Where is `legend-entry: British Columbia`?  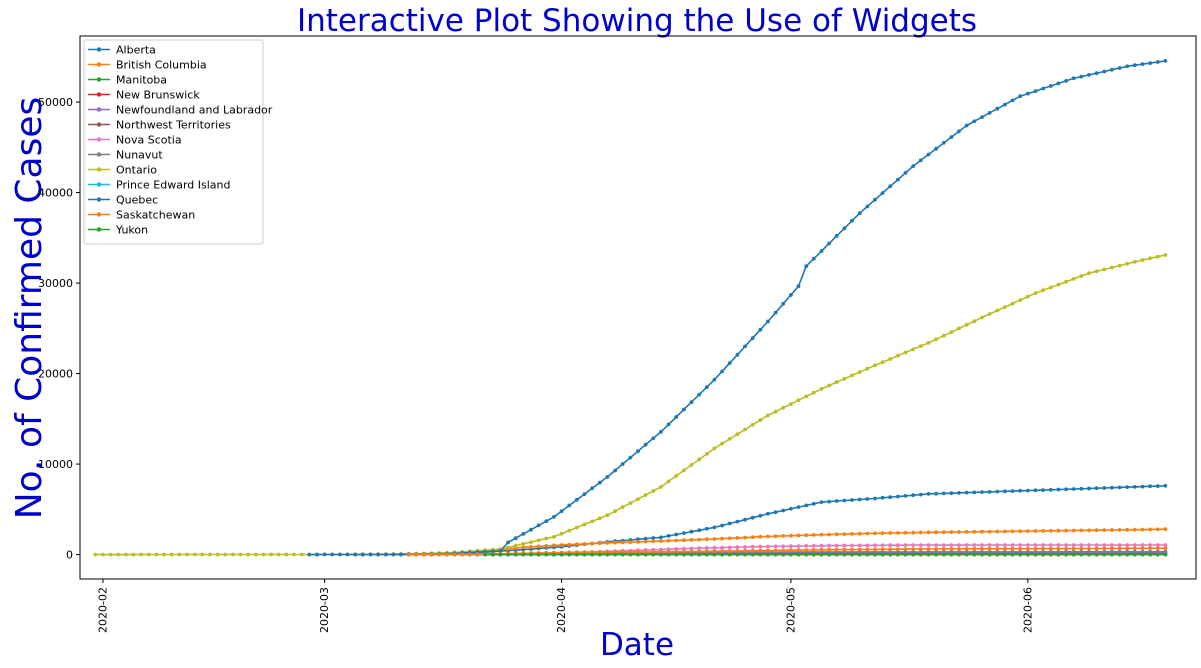
legend-entry: British Columbia is located at coordinates (147, 65).